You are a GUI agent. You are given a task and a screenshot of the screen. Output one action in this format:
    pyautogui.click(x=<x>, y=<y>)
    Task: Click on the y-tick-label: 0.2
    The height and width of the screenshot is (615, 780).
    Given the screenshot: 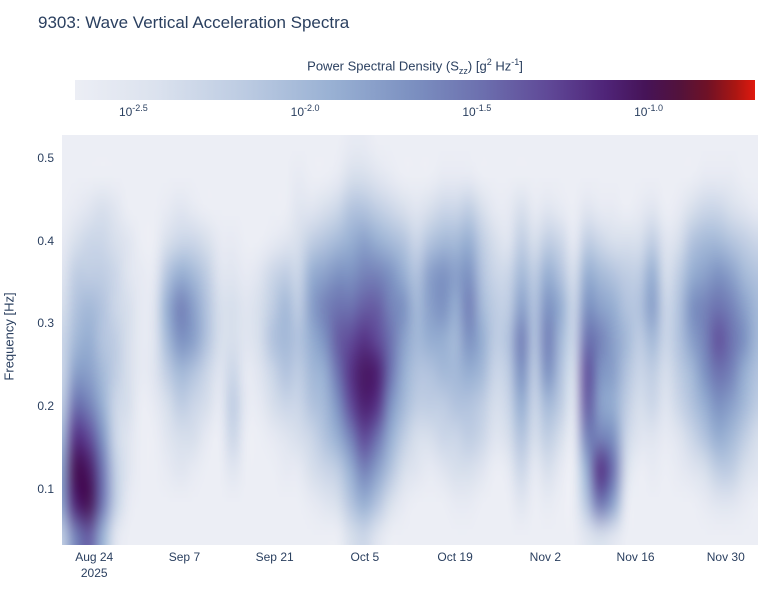 What is the action you would take?
    pyautogui.click(x=45, y=406)
    